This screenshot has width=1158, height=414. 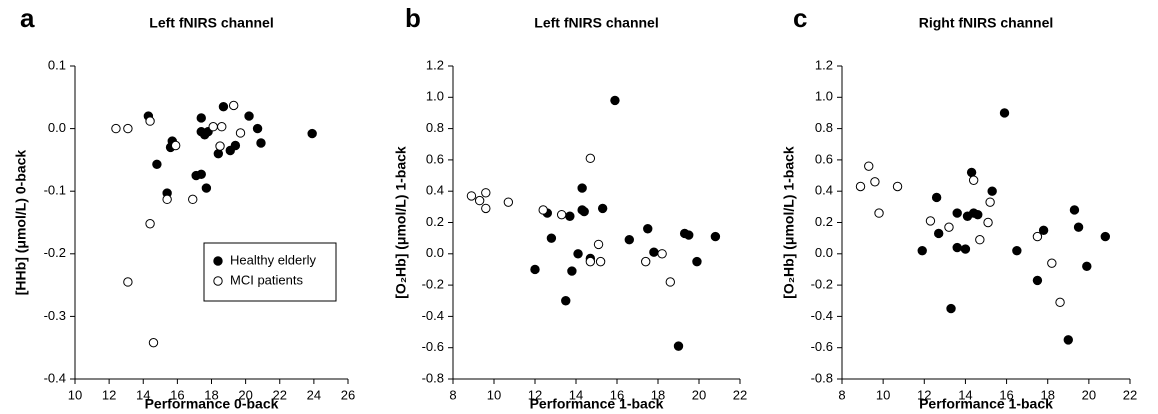 I want to click on panel-label: c, so click(x=800, y=18).